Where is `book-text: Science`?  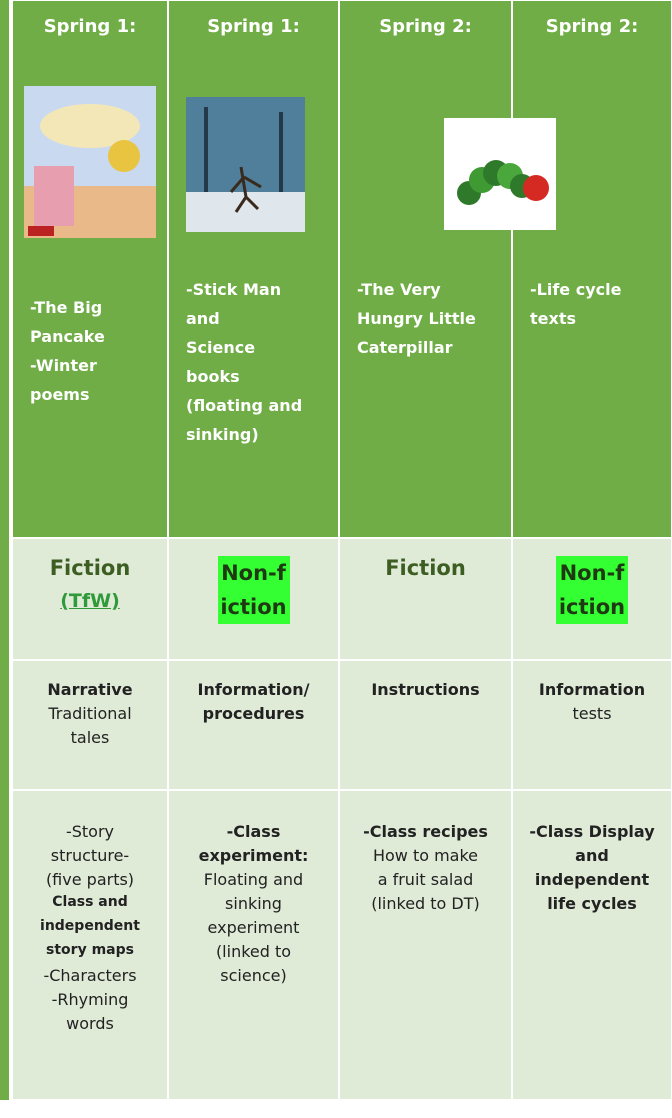 book-text: Science is located at coordinates (221, 347).